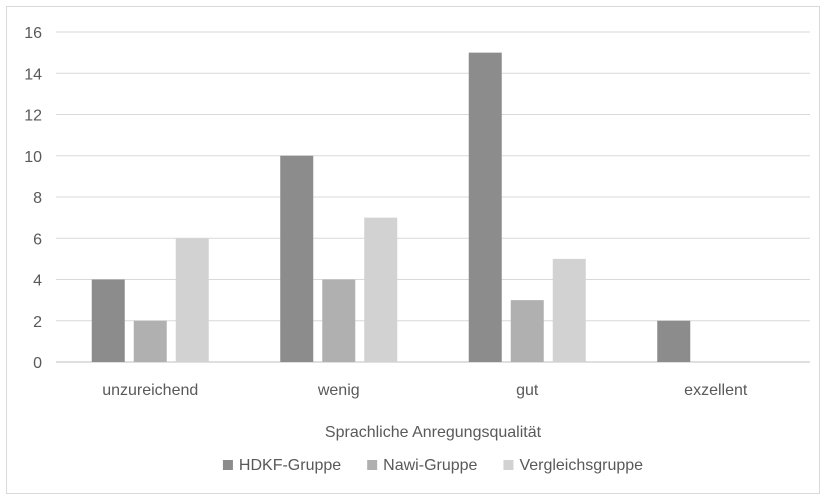 This screenshot has height=500, width=828. Describe the element at coordinates (33, 33) in the screenshot. I see `y-tick-label-16: 16` at that location.